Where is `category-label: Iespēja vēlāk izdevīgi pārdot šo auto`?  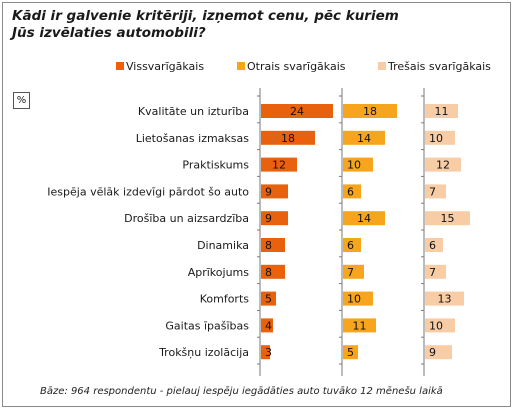 category-label: Iespēja vēlāk izdevīgi pārdot šo auto is located at coordinates (148, 191).